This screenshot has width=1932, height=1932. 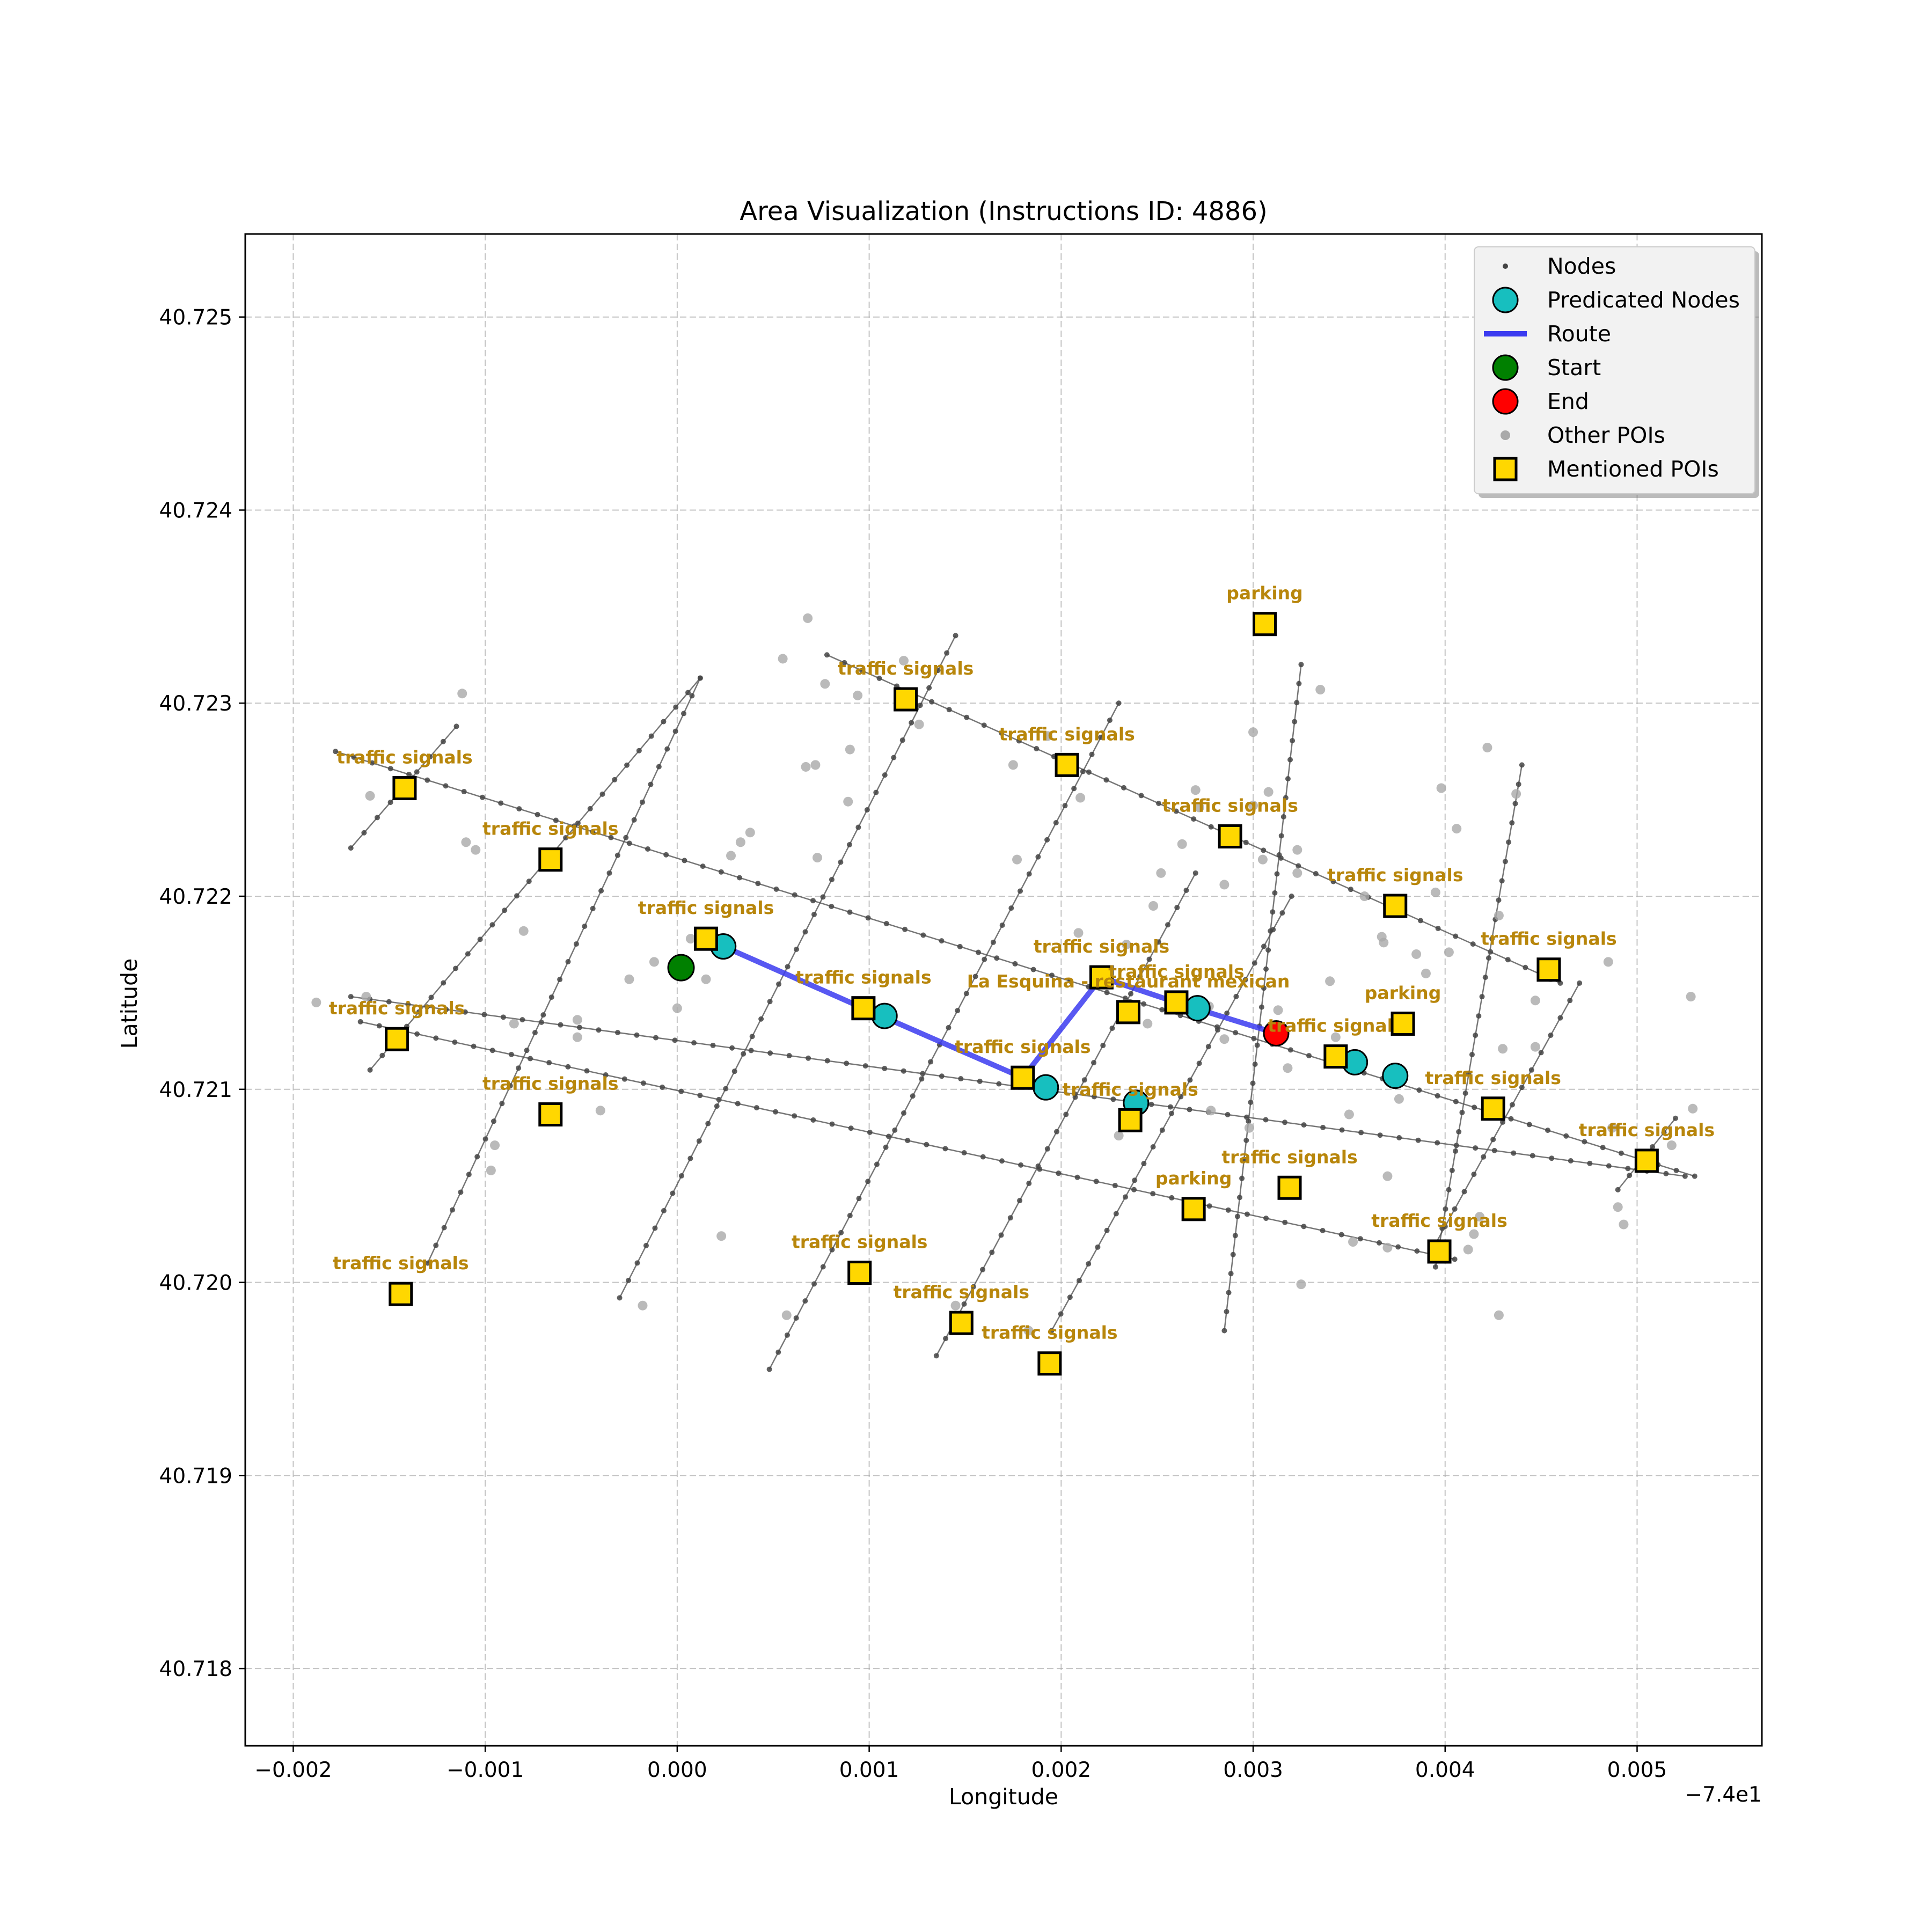 What do you see at coordinates (195, 1283) in the screenshot?
I see `y-tick-label: 40.720` at bounding box center [195, 1283].